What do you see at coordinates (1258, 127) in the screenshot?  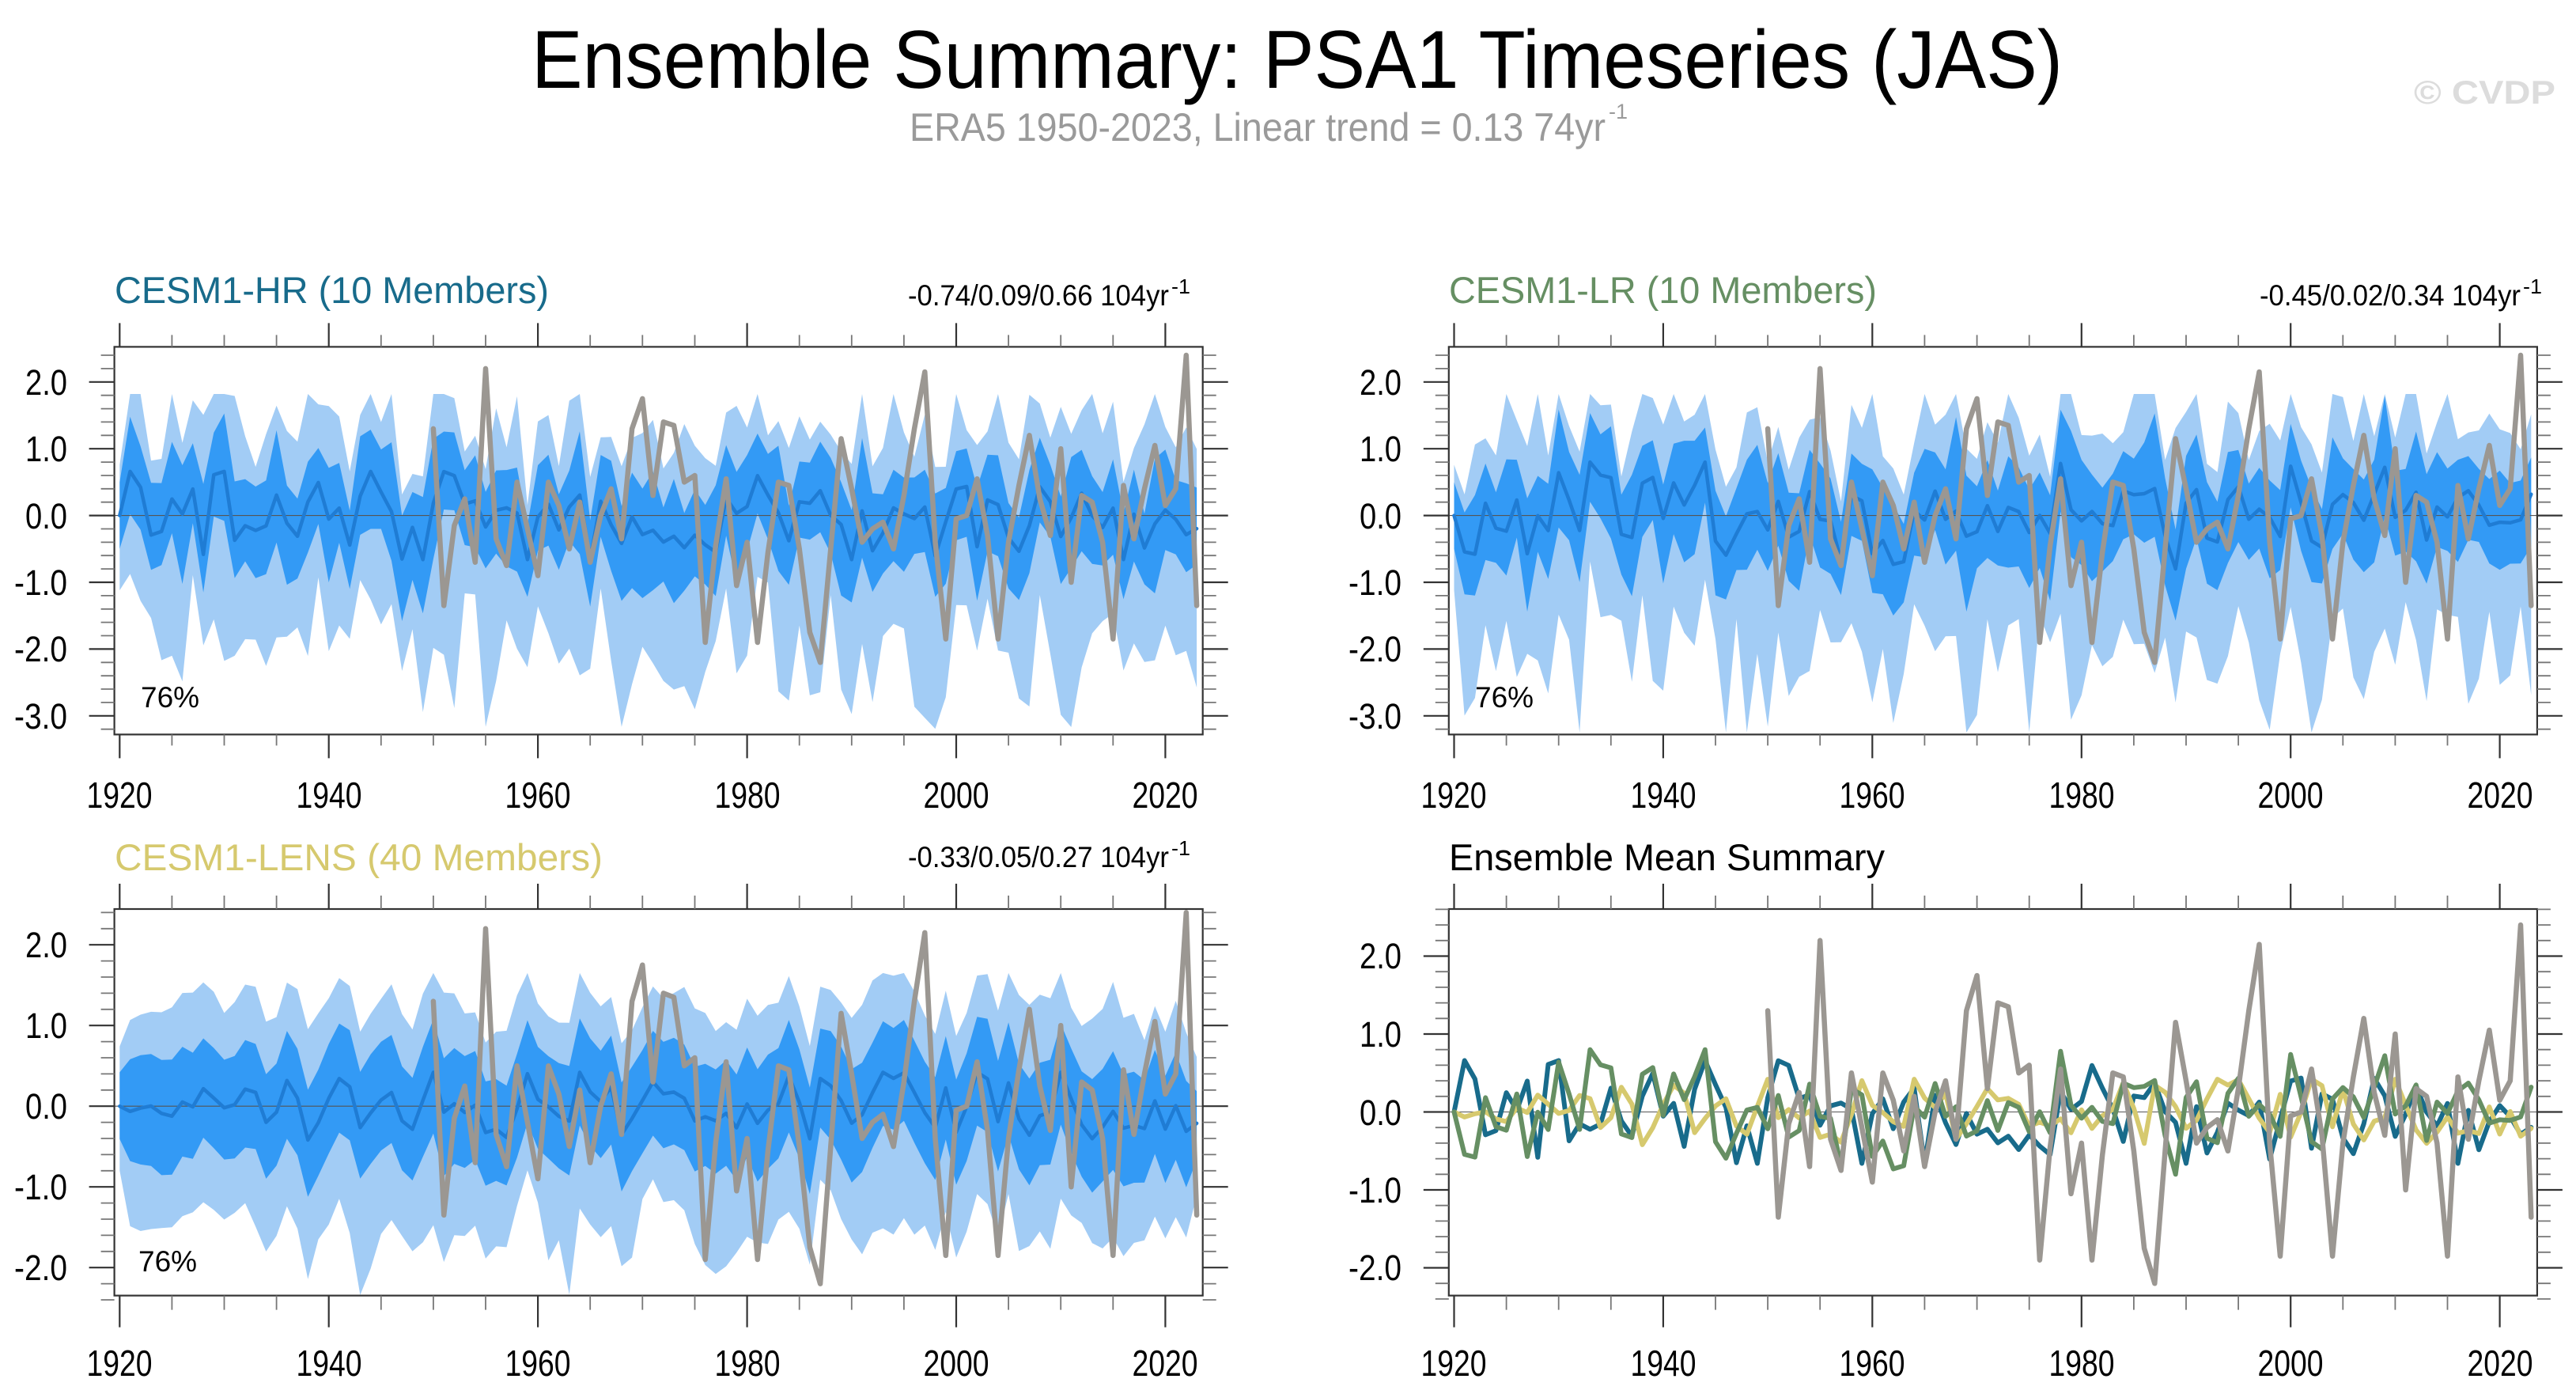 I see `svg-text:ERA5 1950-2023, Linear trend =: ERA5 1950-2023, Linear trend = 0.13 74yr` at bounding box center [1258, 127].